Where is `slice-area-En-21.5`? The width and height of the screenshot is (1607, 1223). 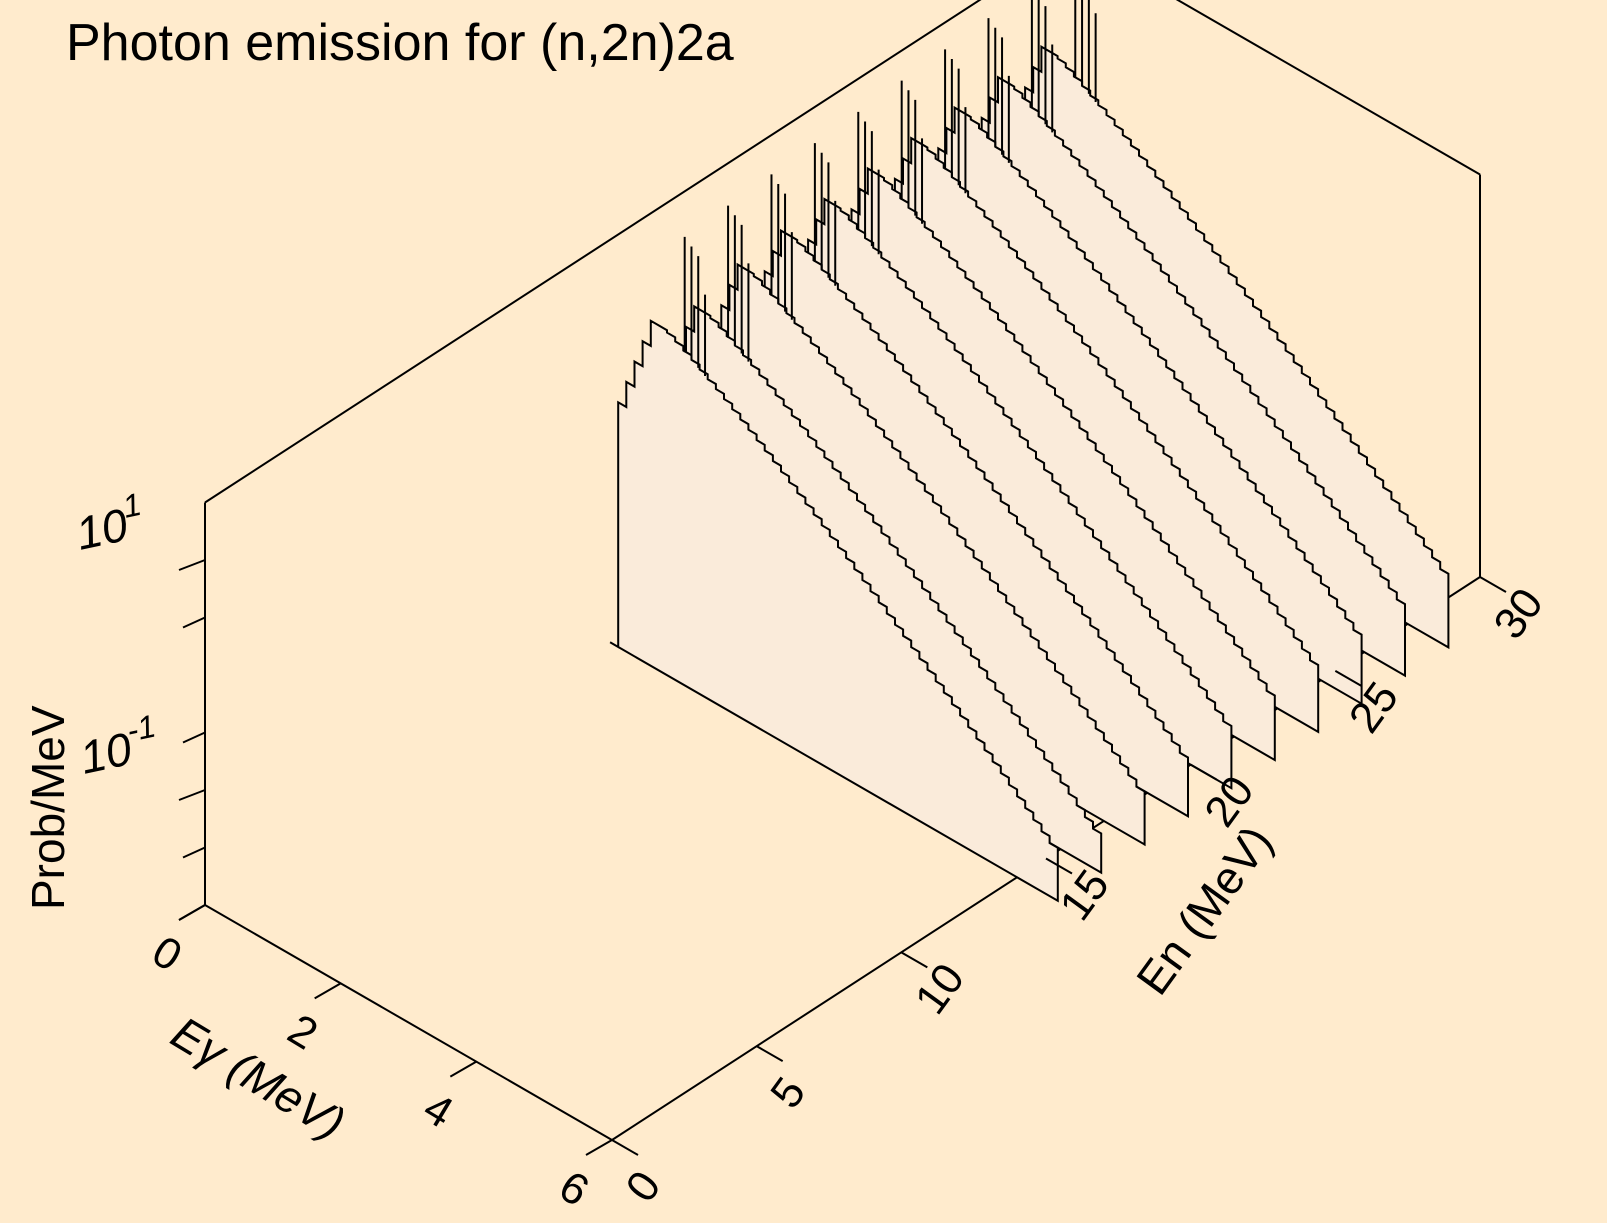
slice-area-En-21.5 is located at coordinates (1051, 464).